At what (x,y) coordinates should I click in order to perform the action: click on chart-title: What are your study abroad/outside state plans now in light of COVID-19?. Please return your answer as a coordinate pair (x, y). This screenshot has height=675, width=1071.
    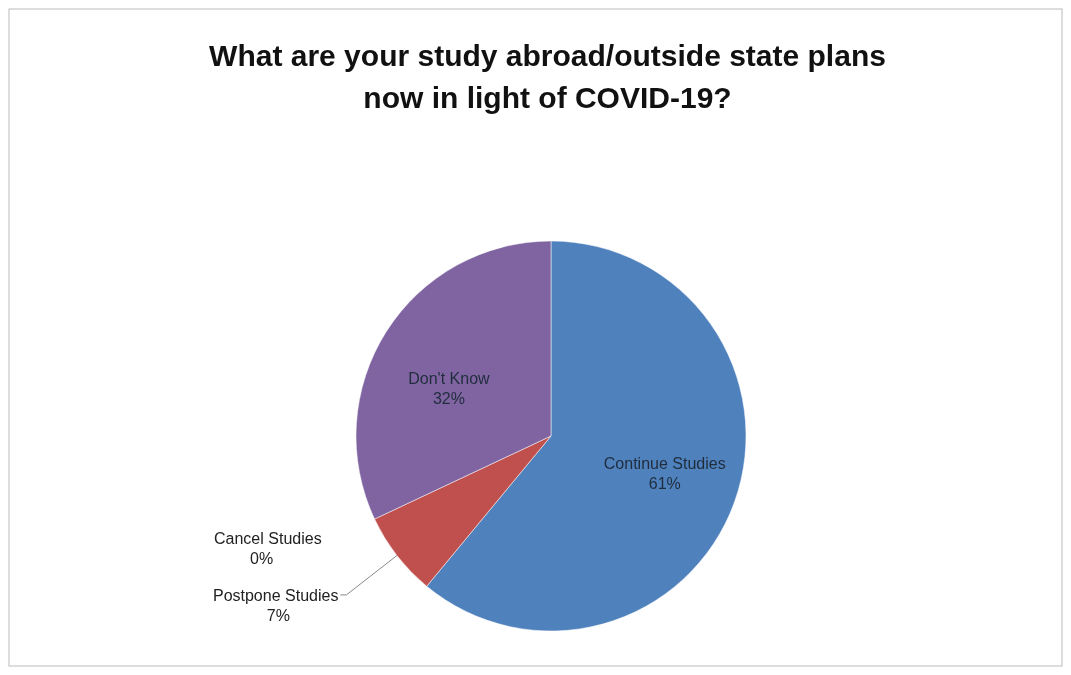
    Looking at the image, I should click on (547, 76).